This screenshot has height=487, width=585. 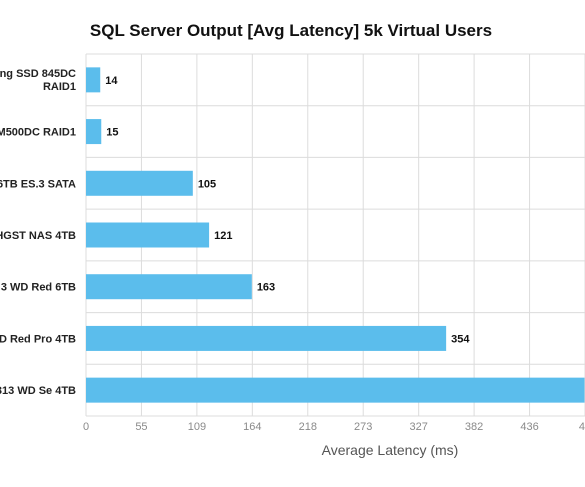 I want to click on category-label: D Red Pro 4TB, so click(x=38, y=339).